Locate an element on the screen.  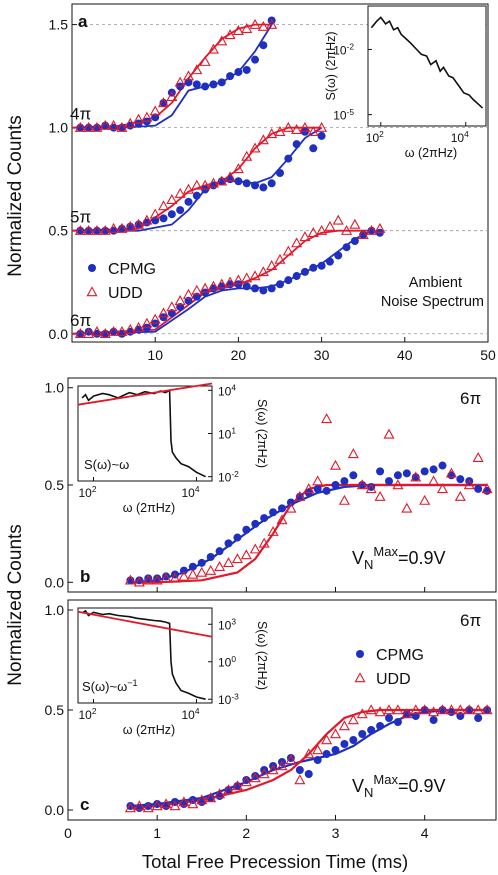
inset-b-law-label: S(ω)~ω is located at coordinates (106, 464).